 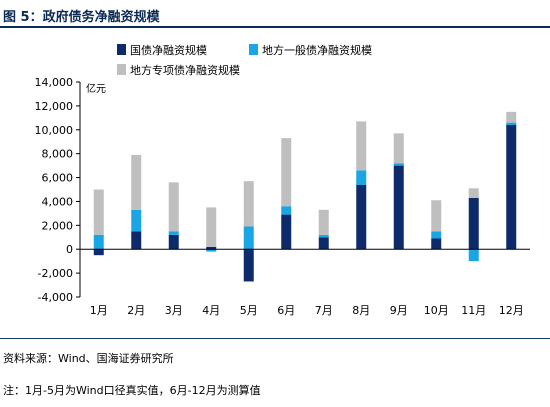 What do you see at coordinates (436, 310) in the screenshot?
I see `x-tick-label: 10月` at bounding box center [436, 310].